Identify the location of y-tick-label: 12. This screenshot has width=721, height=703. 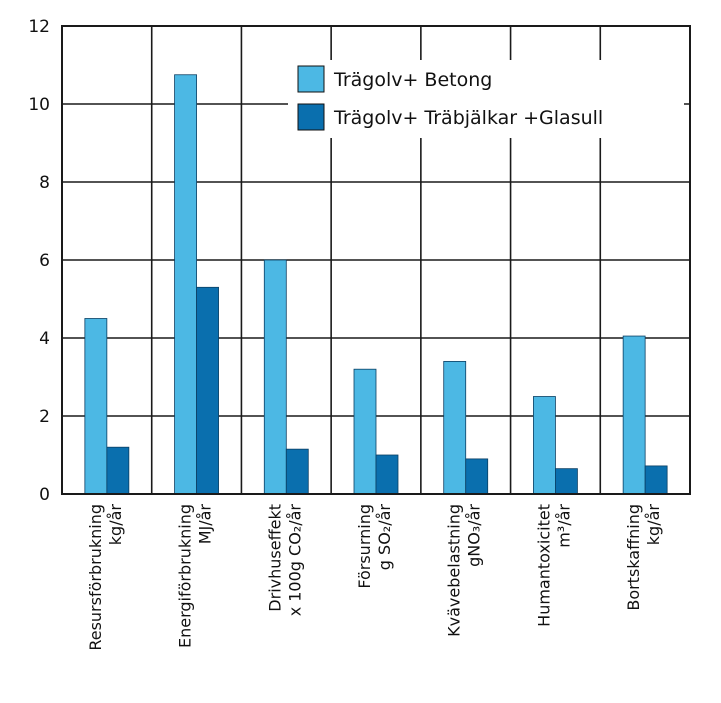
(39, 27).